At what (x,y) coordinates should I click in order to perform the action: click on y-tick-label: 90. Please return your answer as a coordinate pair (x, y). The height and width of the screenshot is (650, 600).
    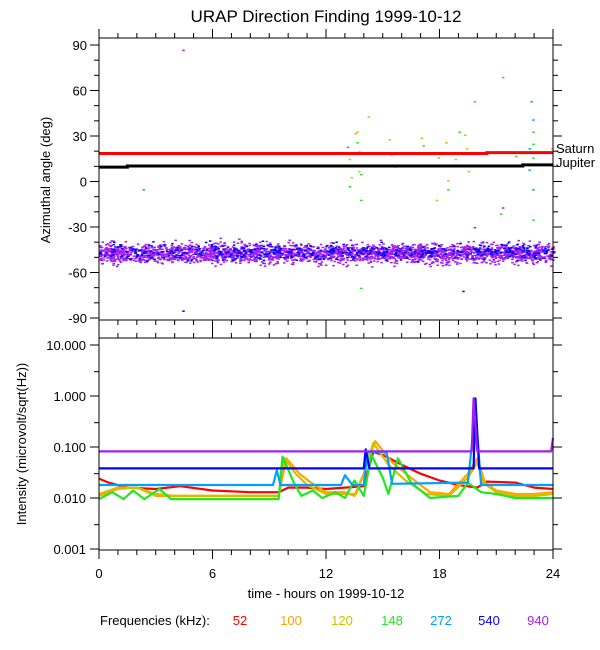
    Looking at the image, I should click on (80, 45).